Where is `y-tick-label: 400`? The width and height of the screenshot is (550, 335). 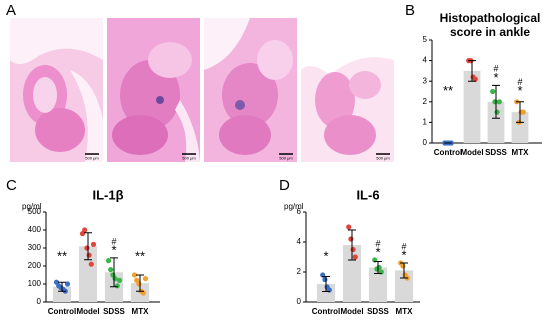 y-tick-label: 400 is located at coordinates (35, 229).